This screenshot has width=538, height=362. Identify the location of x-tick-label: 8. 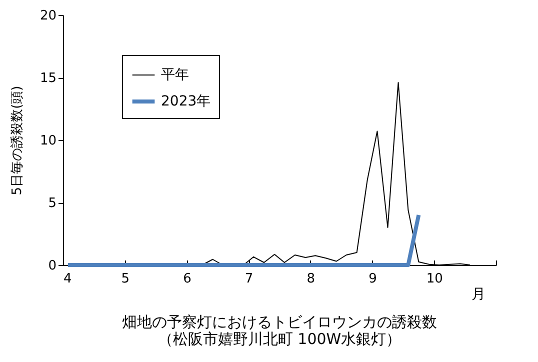
(311, 279).